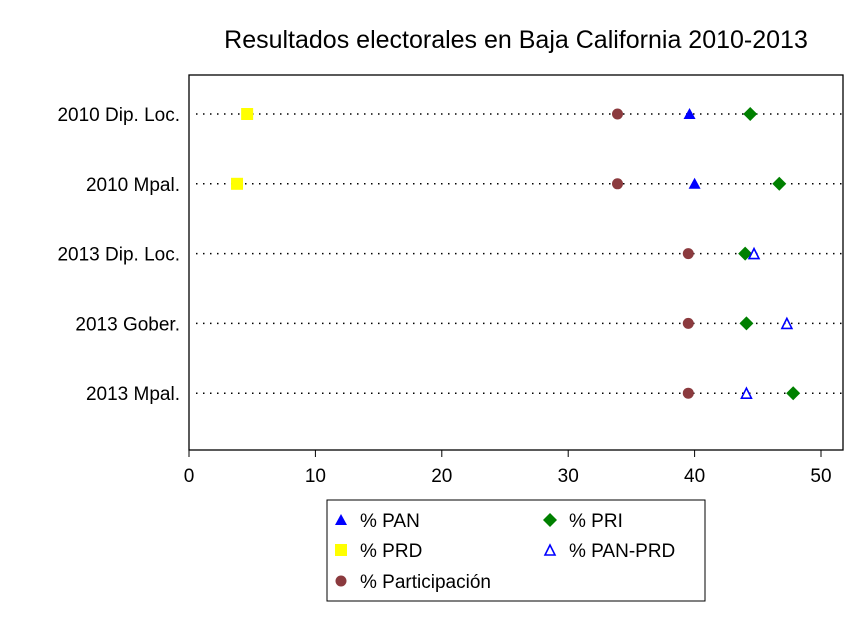 Image resolution: width=867 pixels, height=636 pixels. I want to click on legend-box, so click(516, 550).